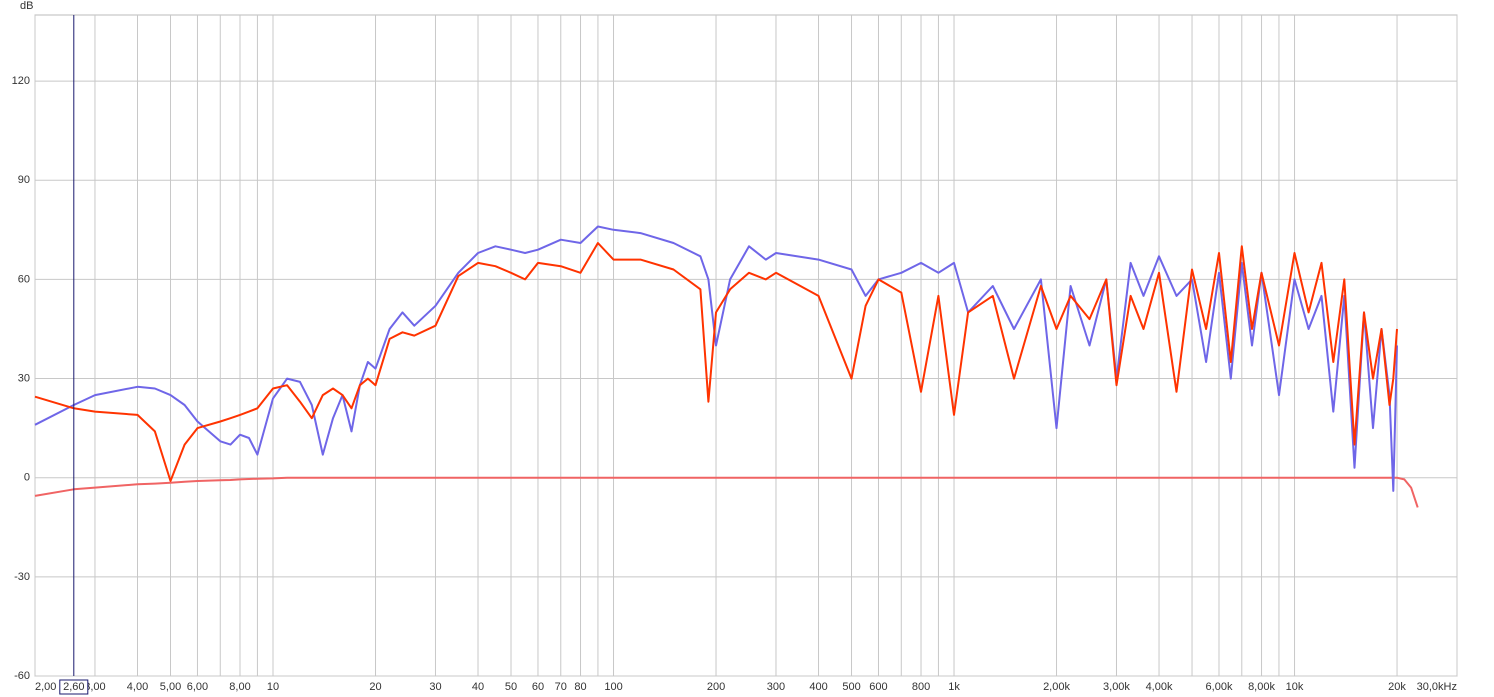 The width and height of the screenshot is (1494, 697). Describe the element at coordinates (511, 687) in the screenshot. I see `x-tick-label: 50` at that location.